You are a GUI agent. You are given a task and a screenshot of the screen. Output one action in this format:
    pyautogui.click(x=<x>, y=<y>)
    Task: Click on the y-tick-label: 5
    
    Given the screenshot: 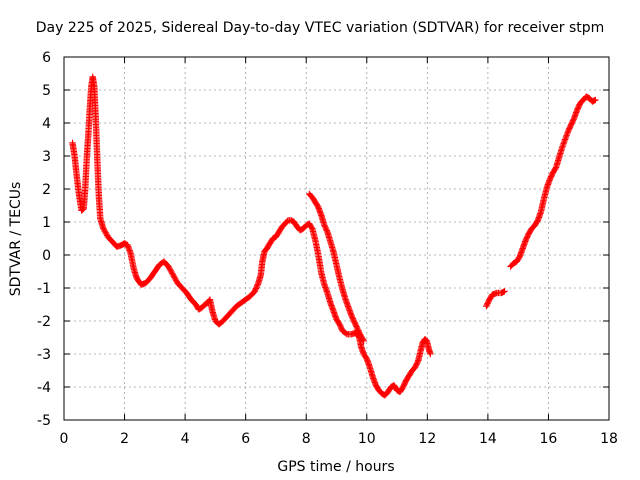 What is the action you would take?
    pyautogui.click(x=46, y=91)
    